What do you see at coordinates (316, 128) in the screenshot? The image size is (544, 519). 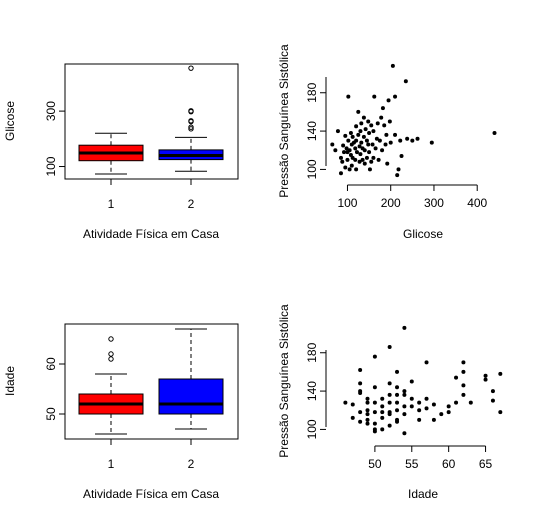 I see `y-axis: 100 140 180` at bounding box center [316, 128].